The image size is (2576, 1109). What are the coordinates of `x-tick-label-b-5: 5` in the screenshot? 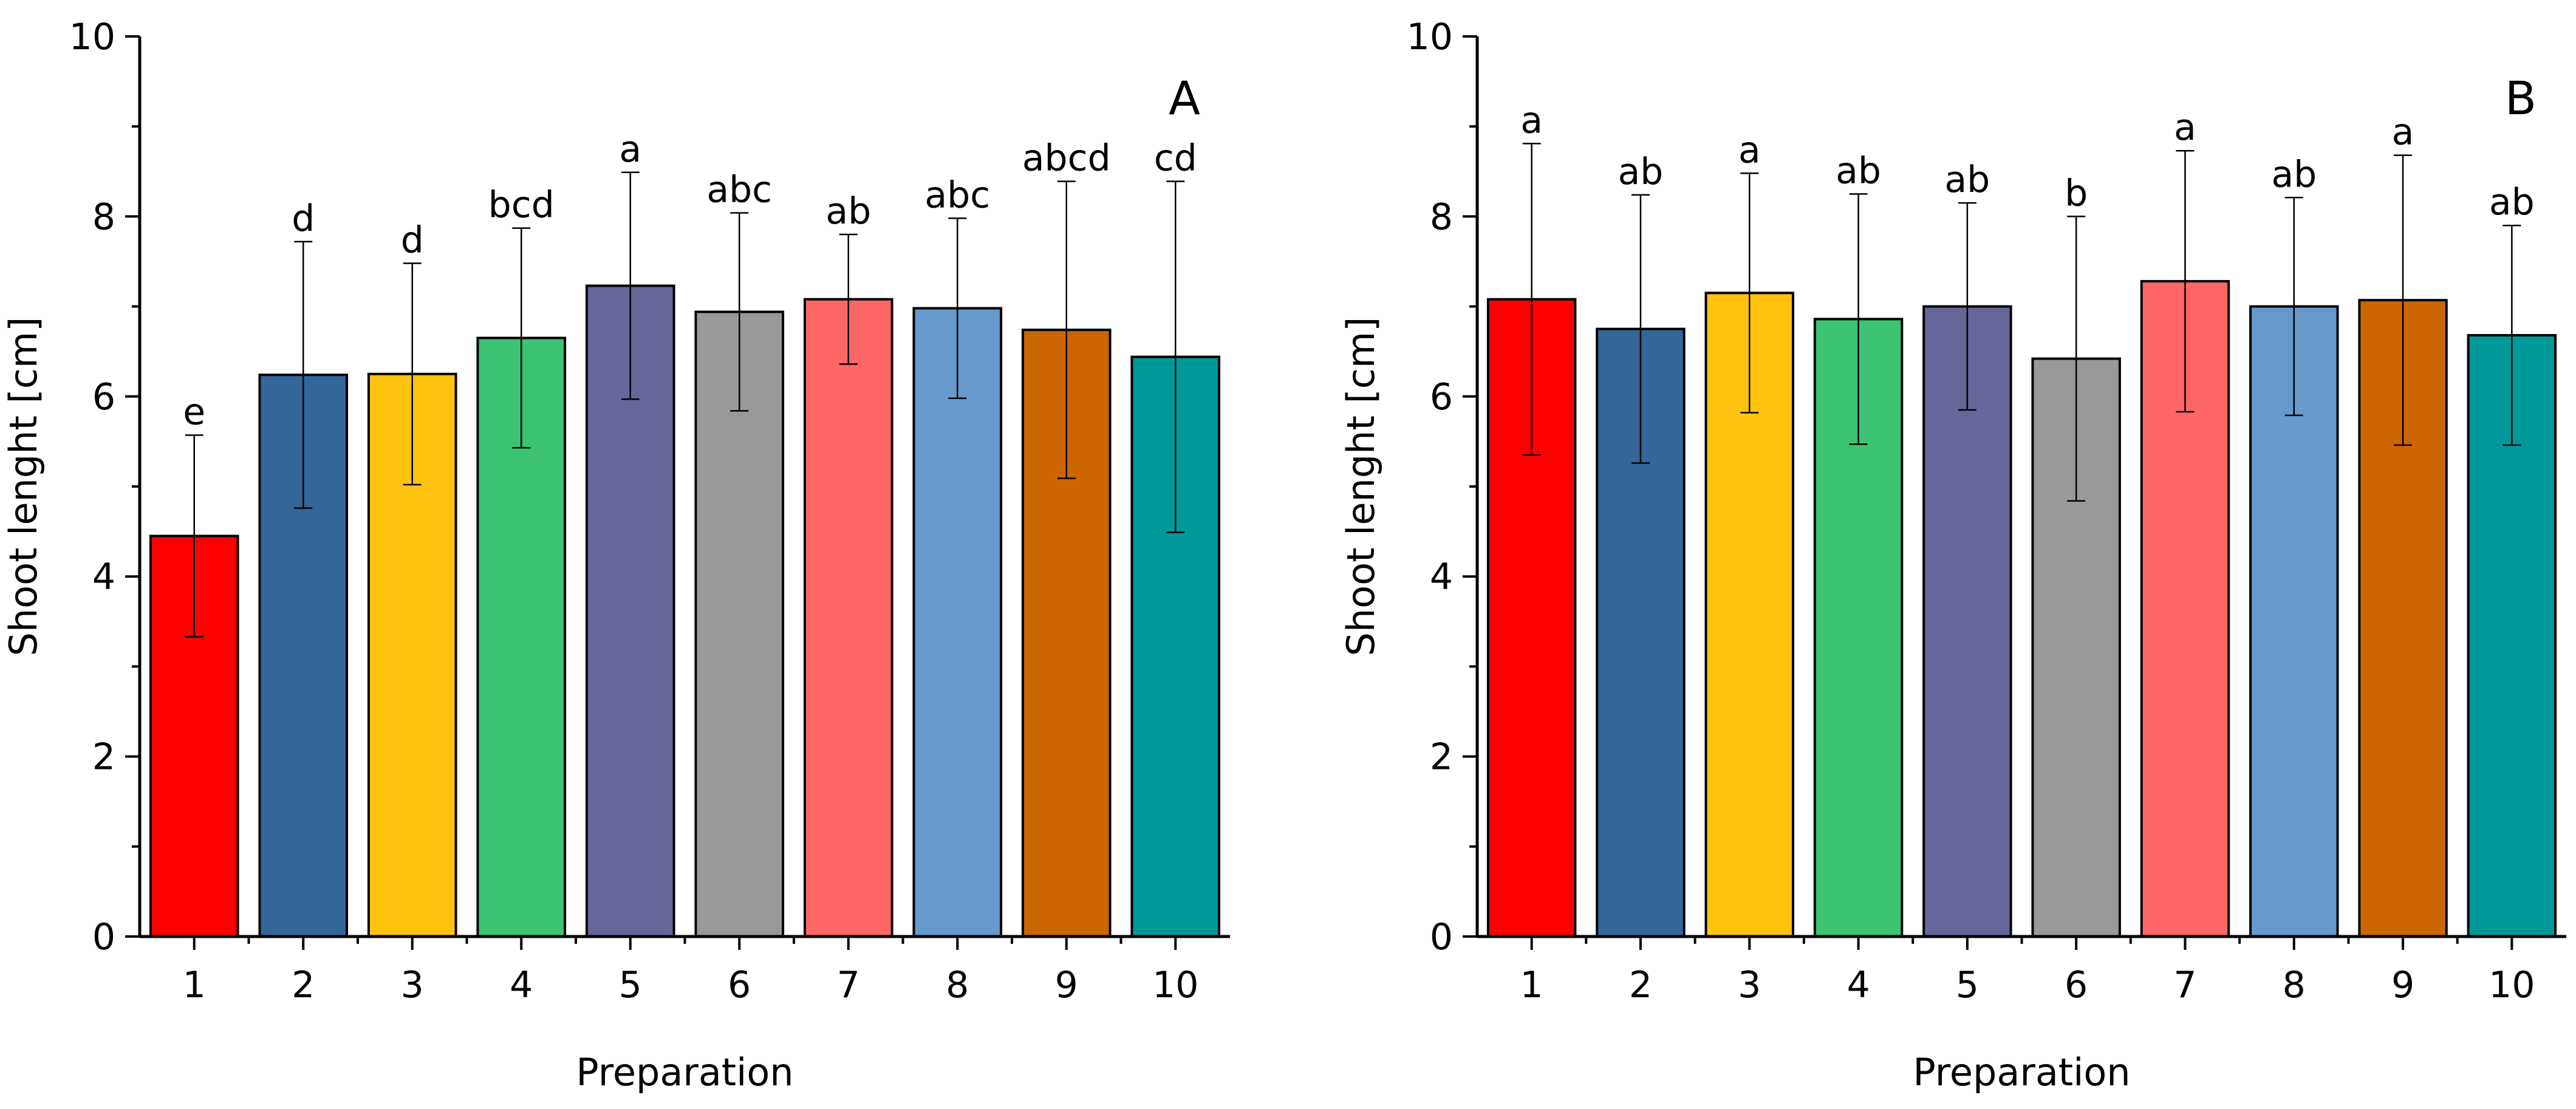 It's located at (1967, 985).